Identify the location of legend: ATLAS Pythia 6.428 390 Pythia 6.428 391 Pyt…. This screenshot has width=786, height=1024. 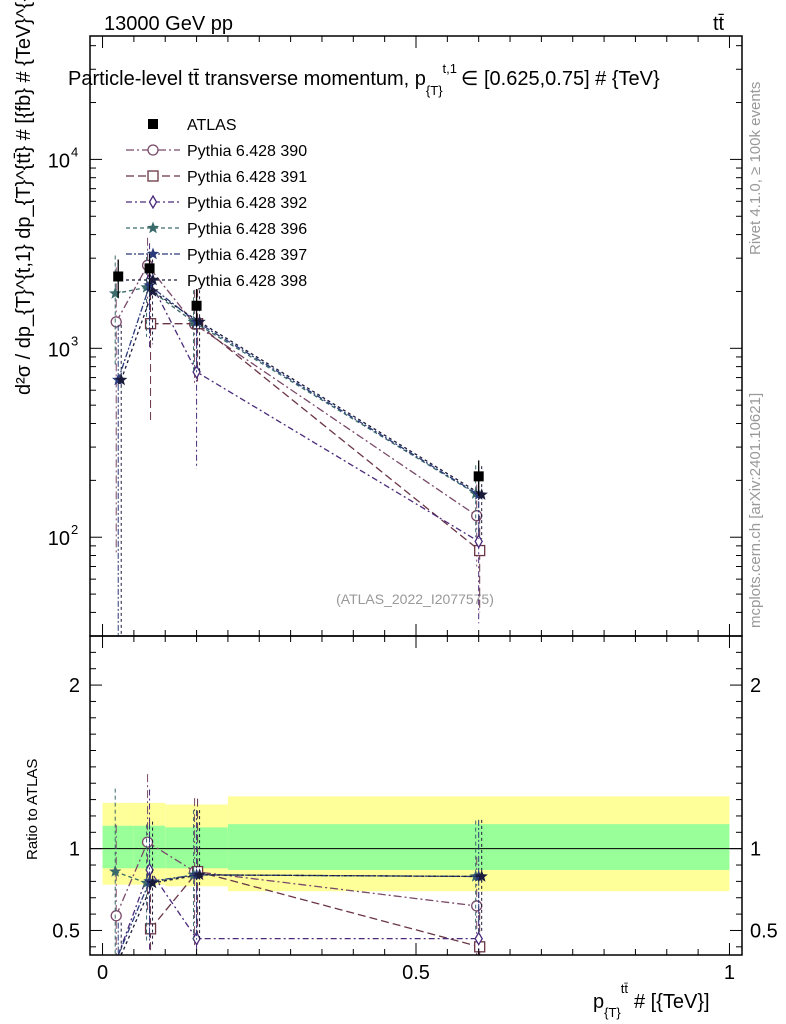
(216, 203).